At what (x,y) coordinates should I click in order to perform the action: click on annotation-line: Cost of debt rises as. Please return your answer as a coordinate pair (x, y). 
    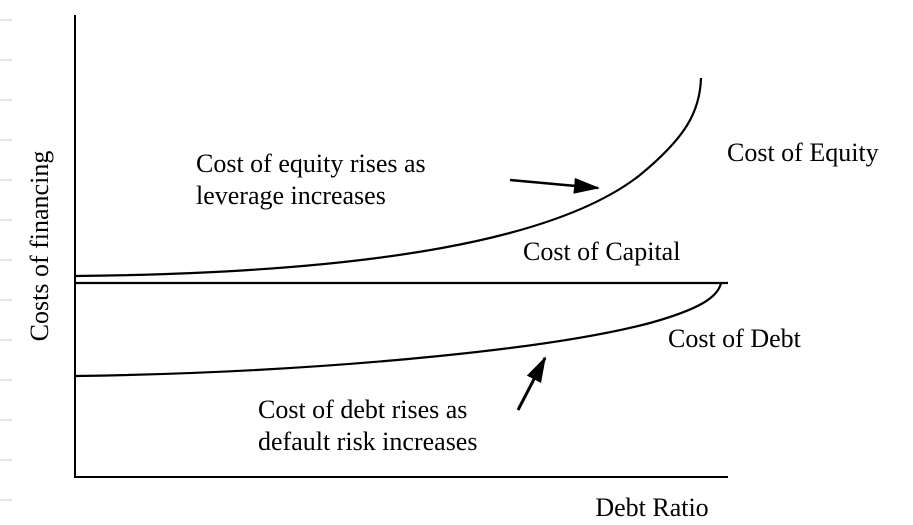
    Looking at the image, I should click on (362, 409).